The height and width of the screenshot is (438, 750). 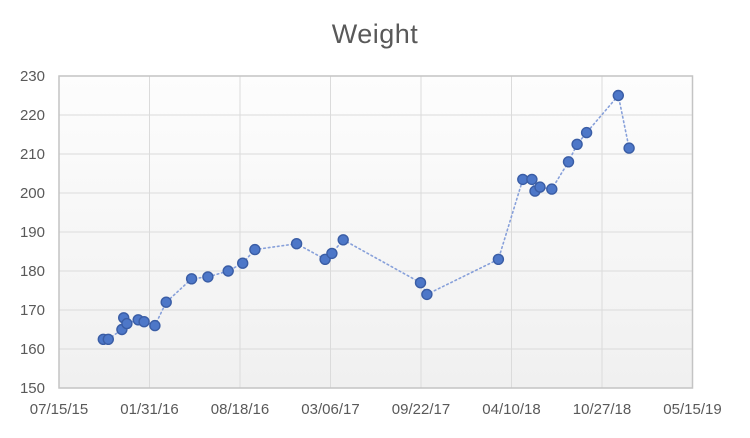 What do you see at coordinates (32, 193) in the screenshot?
I see `y-tick-label: 200` at bounding box center [32, 193].